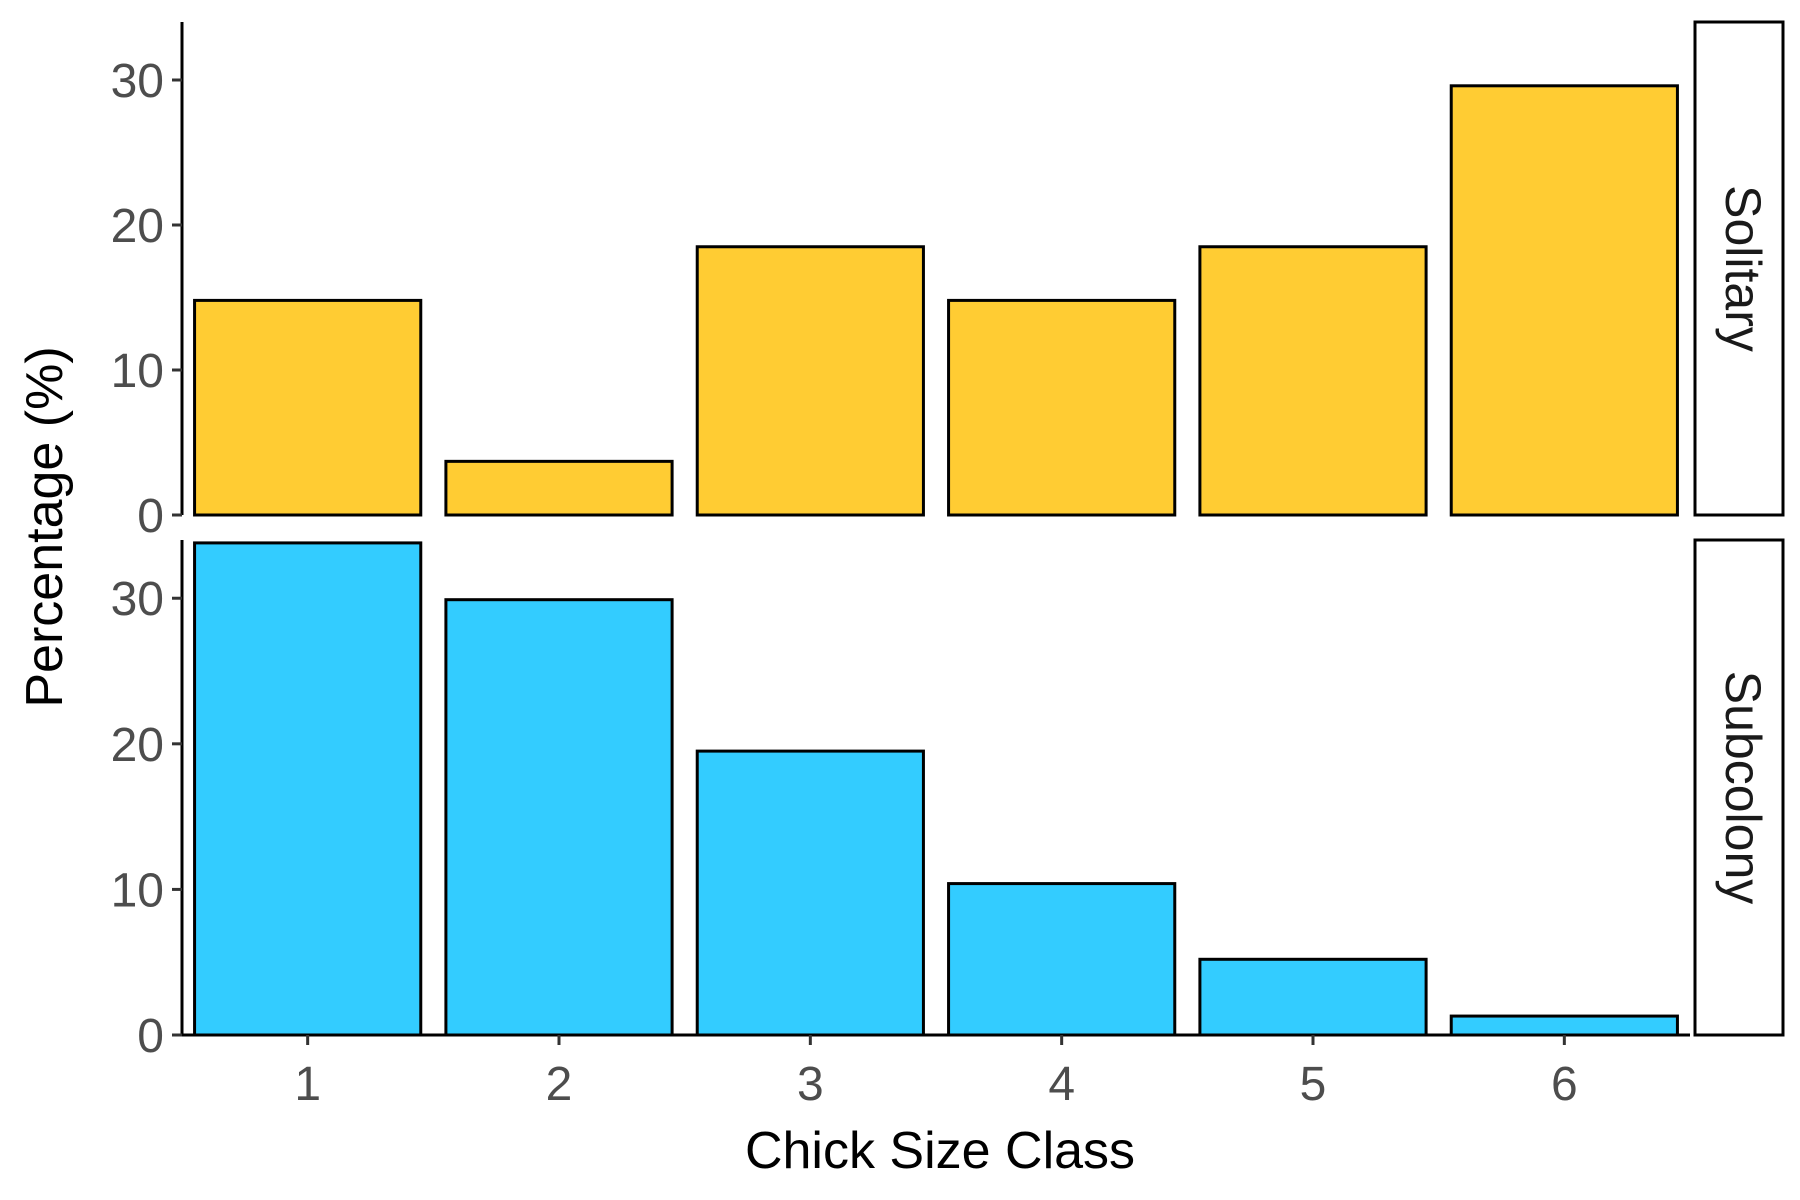 The height and width of the screenshot is (1200, 1800). I want to click on x-tick-label: 2, so click(559, 1084).